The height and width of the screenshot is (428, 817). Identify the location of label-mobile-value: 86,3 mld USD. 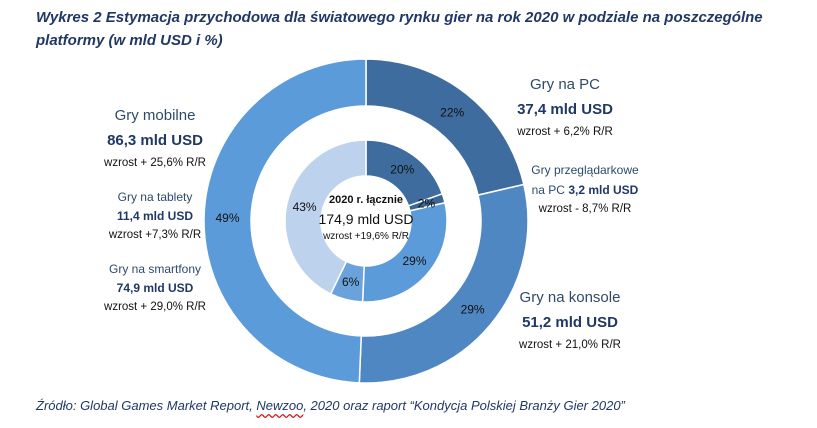
(155, 140).